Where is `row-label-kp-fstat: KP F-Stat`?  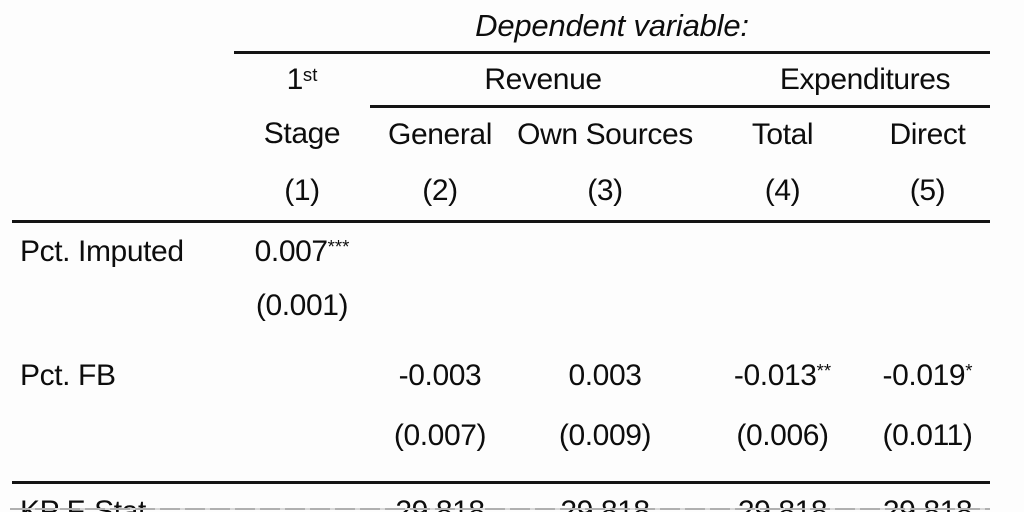 row-label-kp-fstat: KP F-Stat is located at coordinates (123, 496).